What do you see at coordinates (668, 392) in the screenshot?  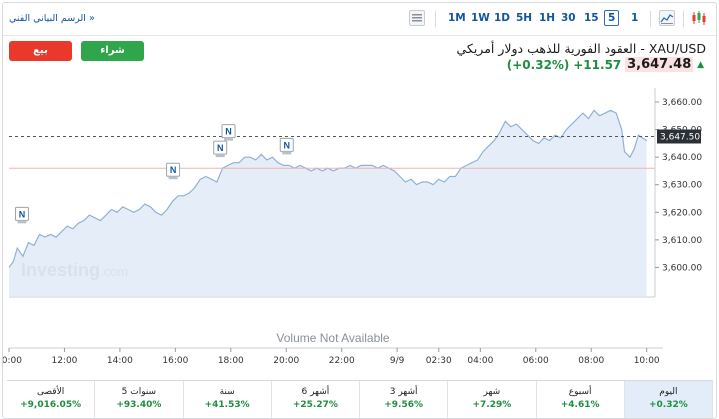 I see `period-label: اليوم` at bounding box center [668, 392].